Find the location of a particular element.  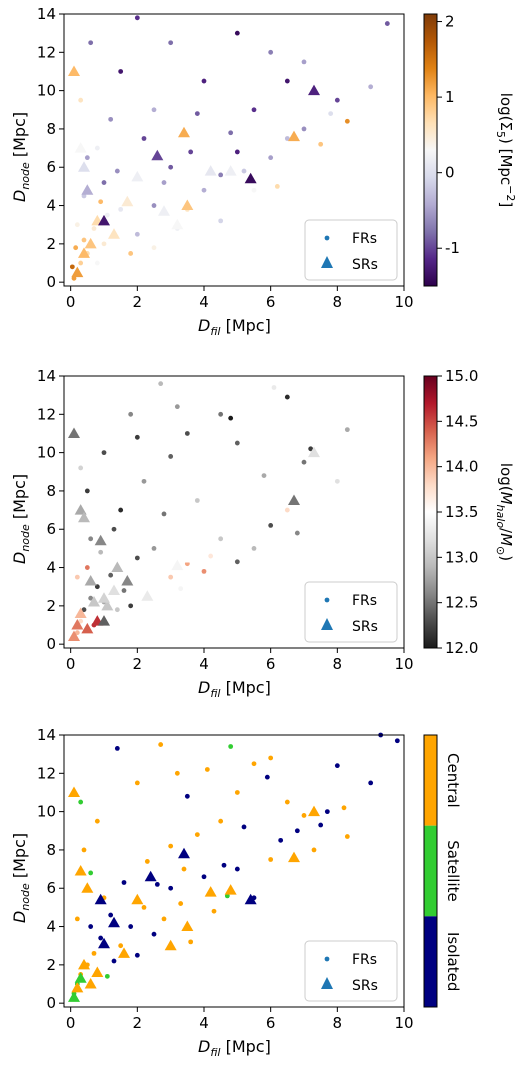

y-tick-label: 14 is located at coordinates (46, 376).